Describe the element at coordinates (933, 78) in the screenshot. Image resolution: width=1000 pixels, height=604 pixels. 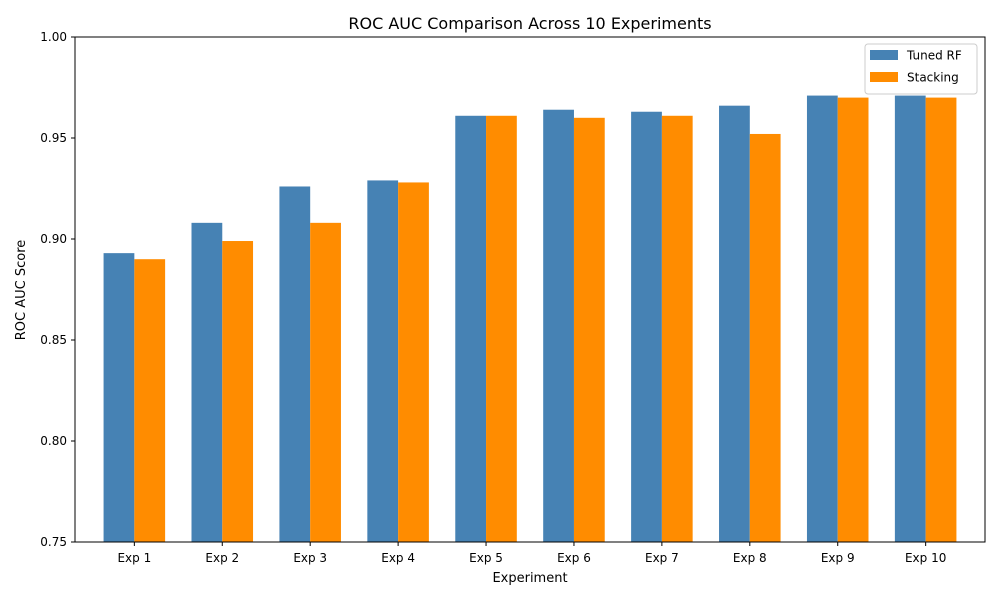
I see `legend-label-stacking: Stacking` at that location.